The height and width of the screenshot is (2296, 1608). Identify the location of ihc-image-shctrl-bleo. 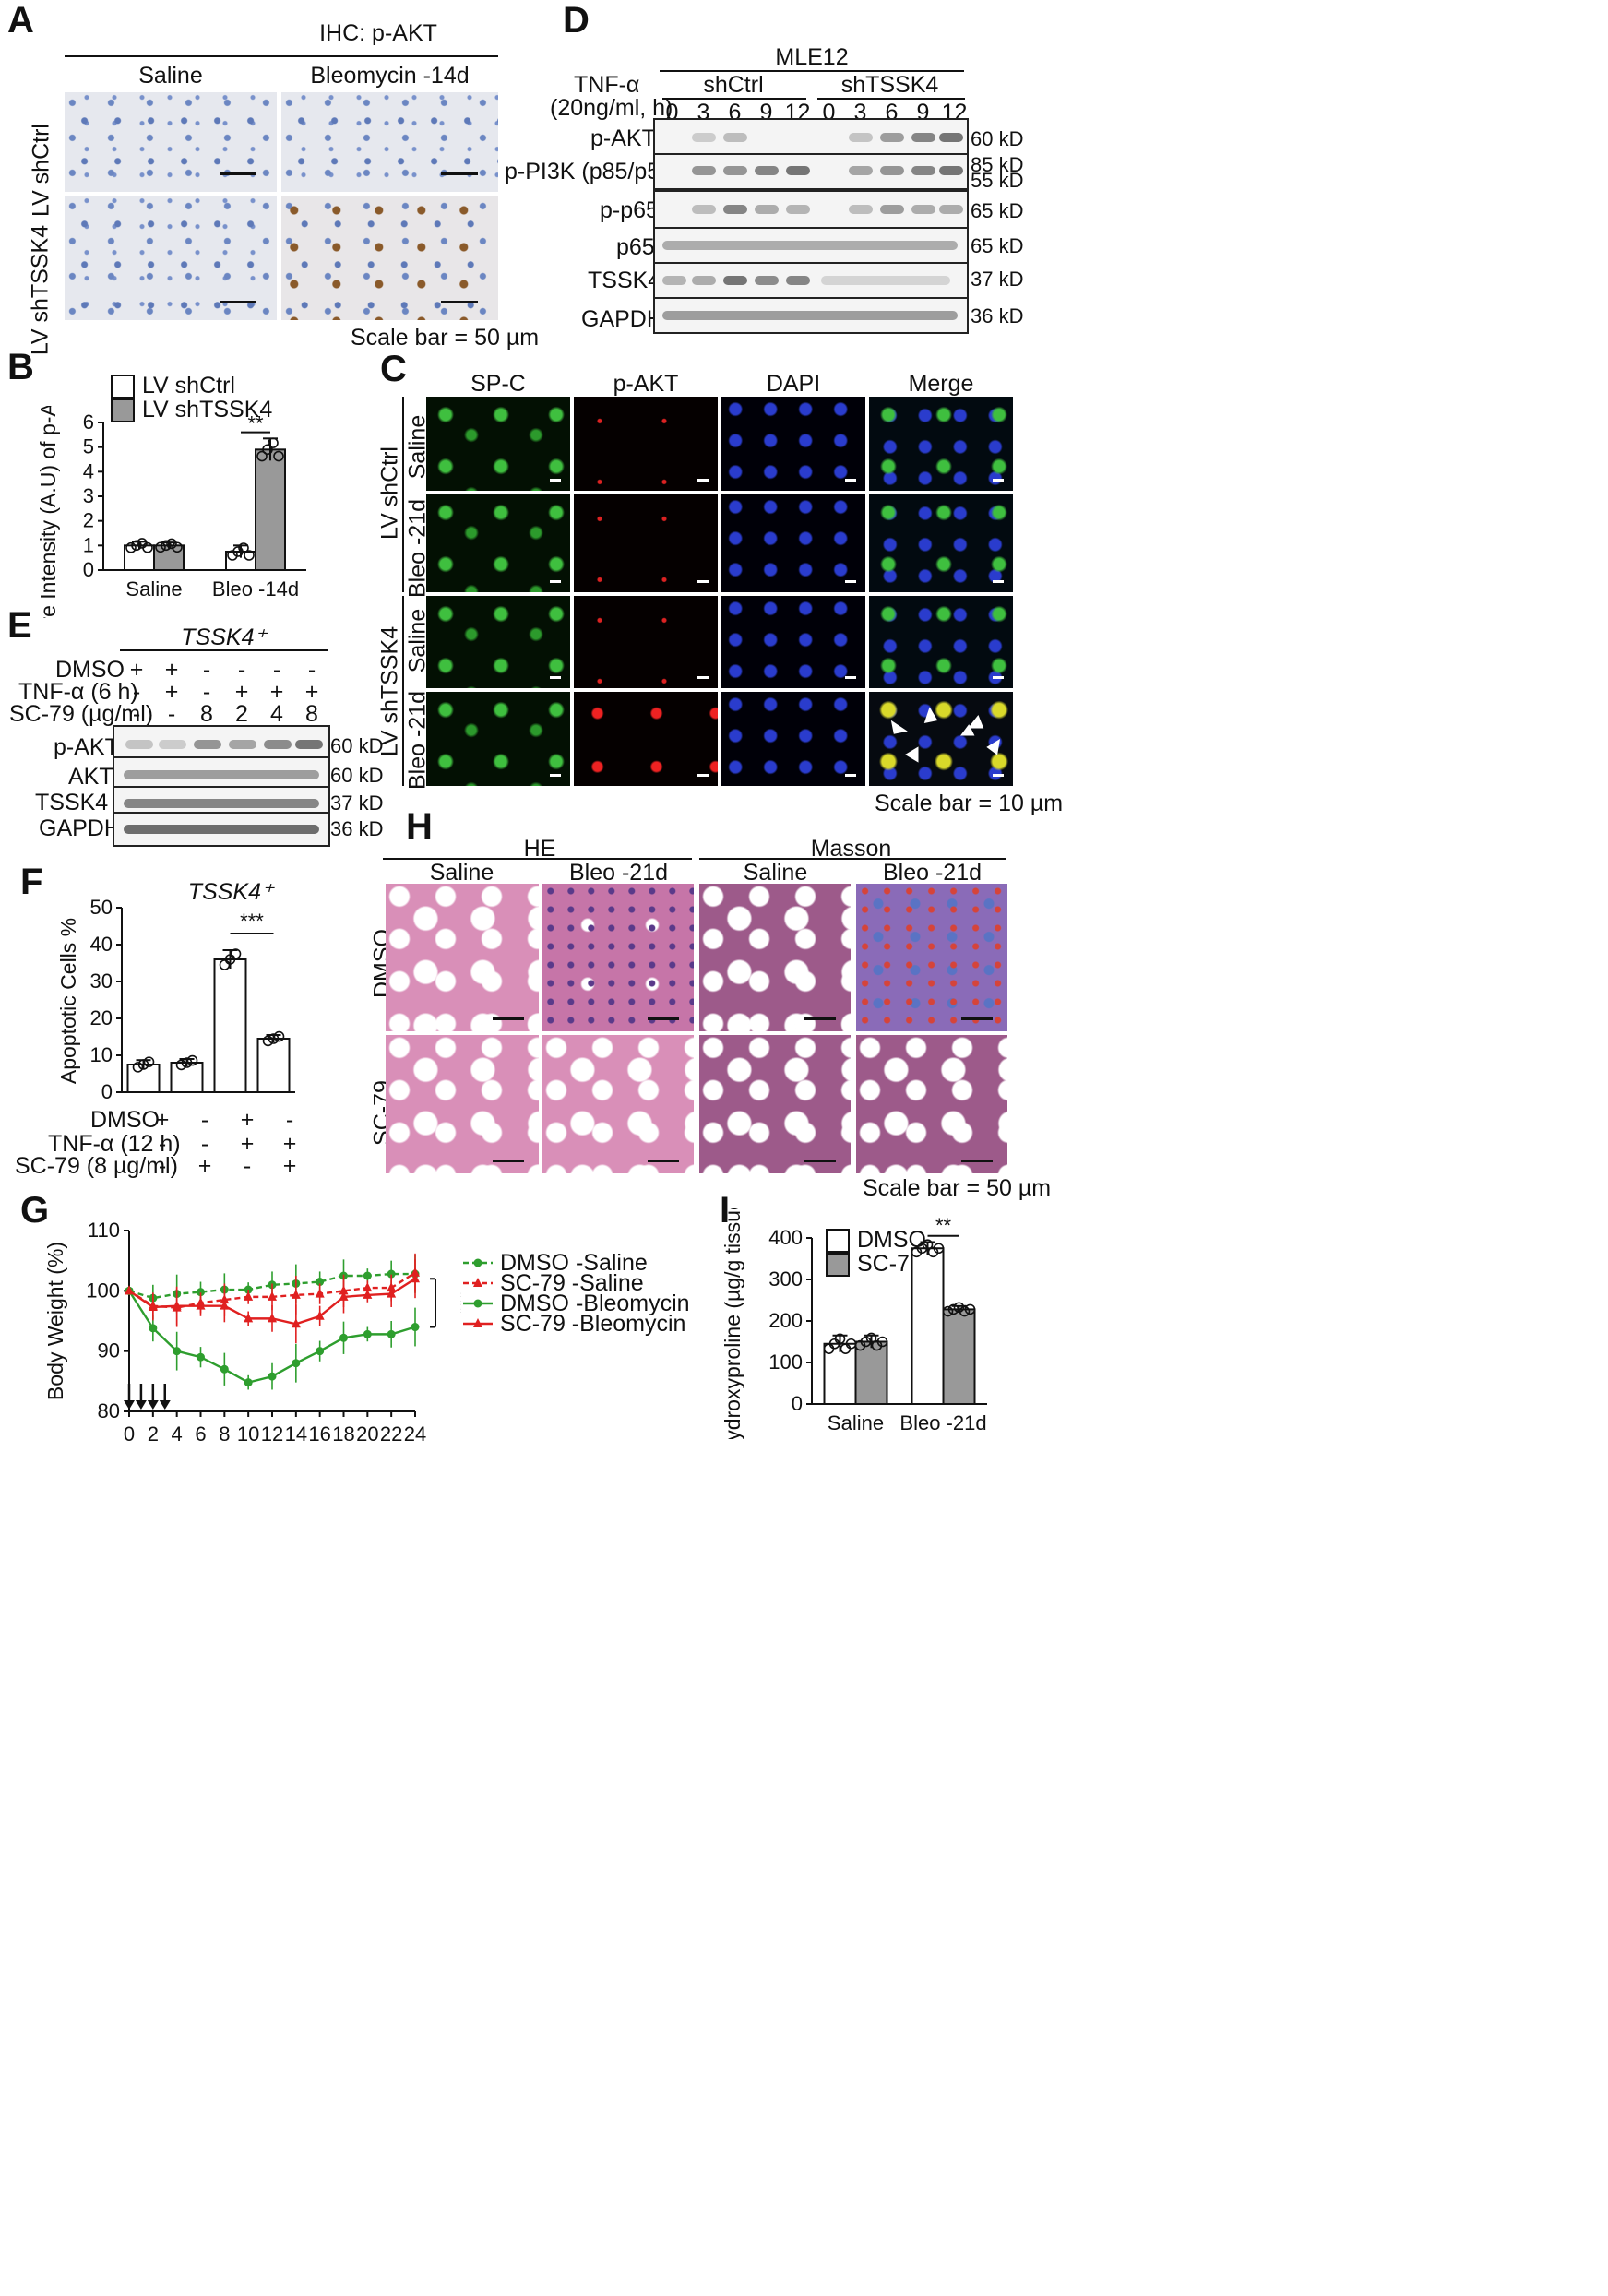
(389, 142).